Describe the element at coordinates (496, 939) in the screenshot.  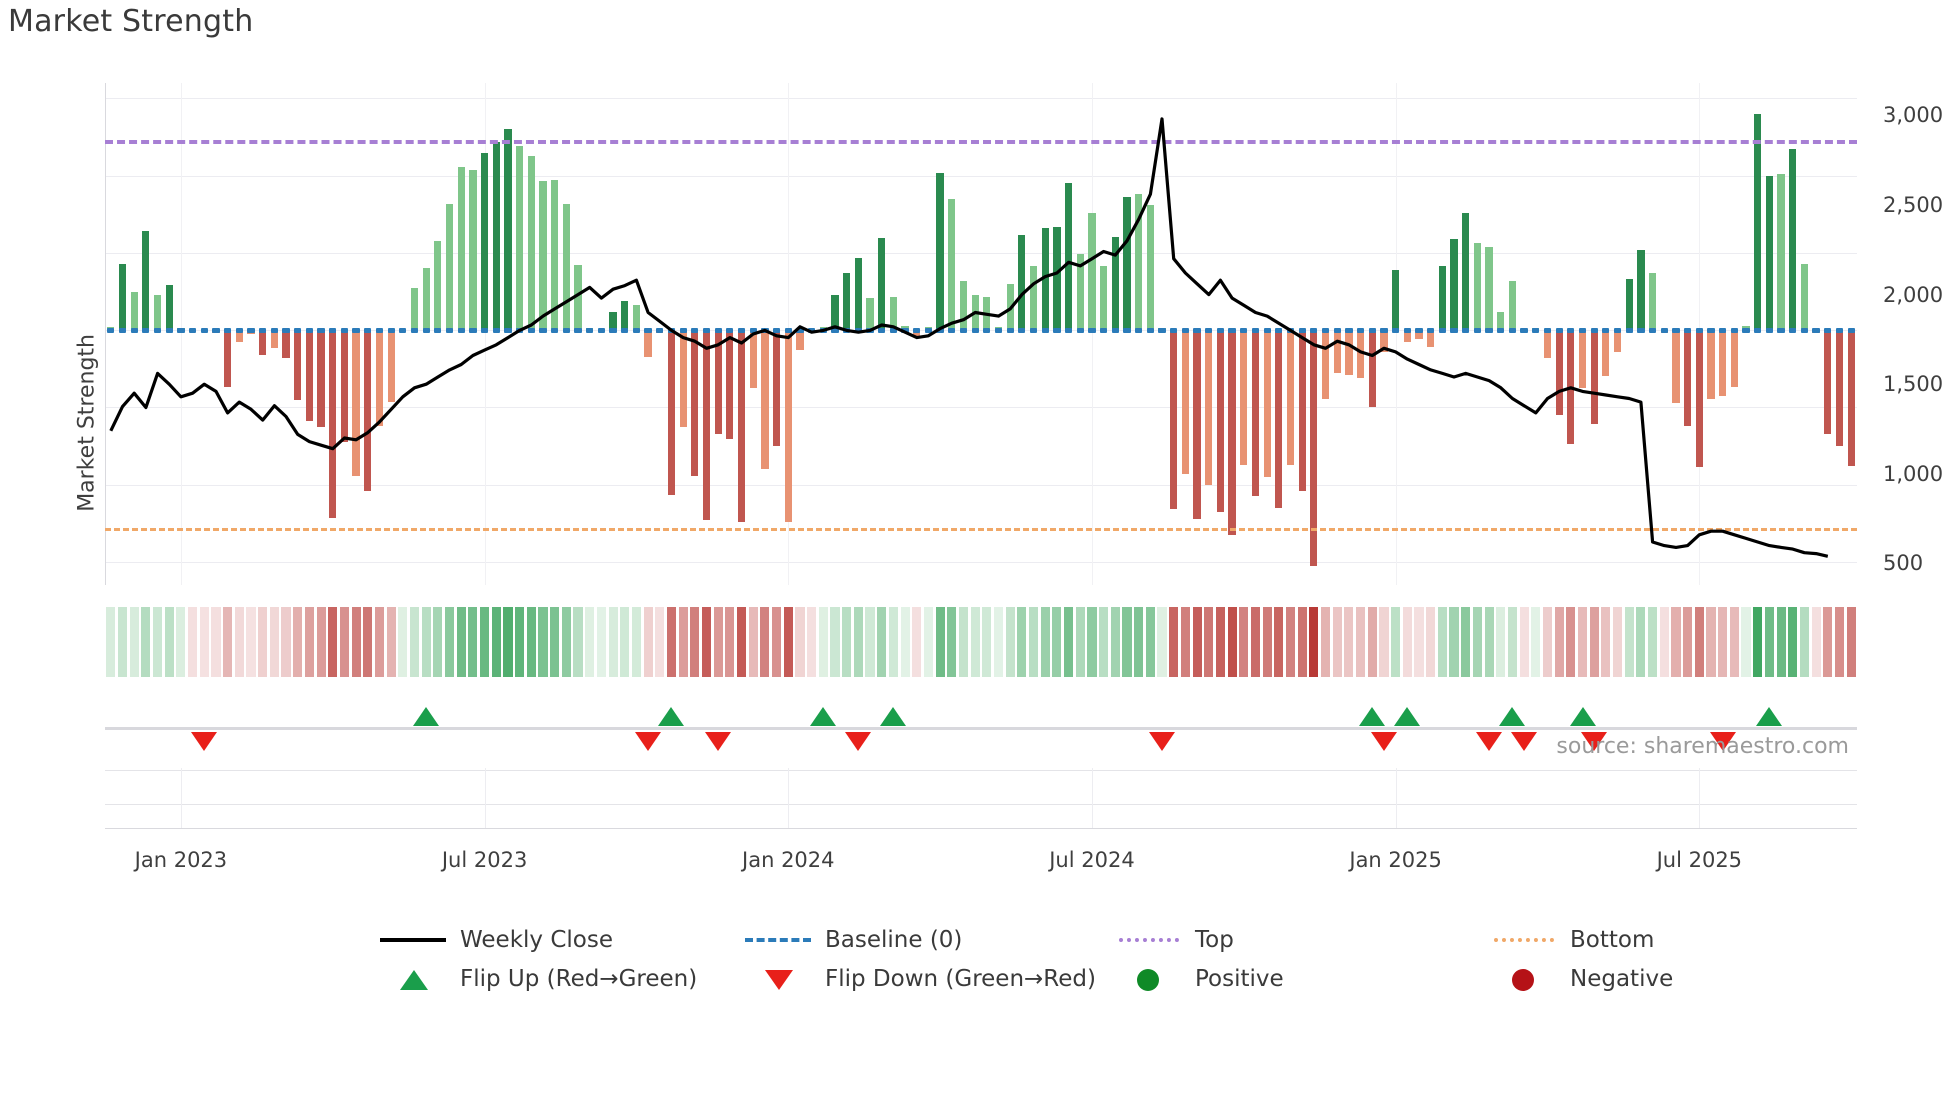
I see `legend-item-weekly-close: Weekly Close` at that location.